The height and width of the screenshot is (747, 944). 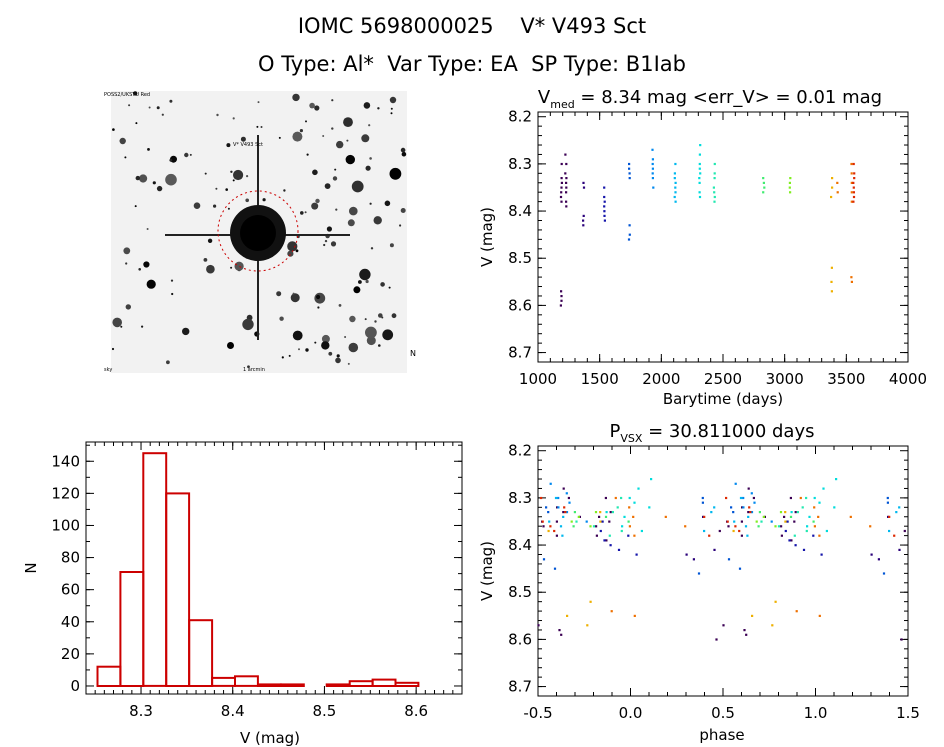 I want to click on light-curve-title: Vmed = 8.34 mag <err_V> = 0.01 mag, so click(x=710, y=99).